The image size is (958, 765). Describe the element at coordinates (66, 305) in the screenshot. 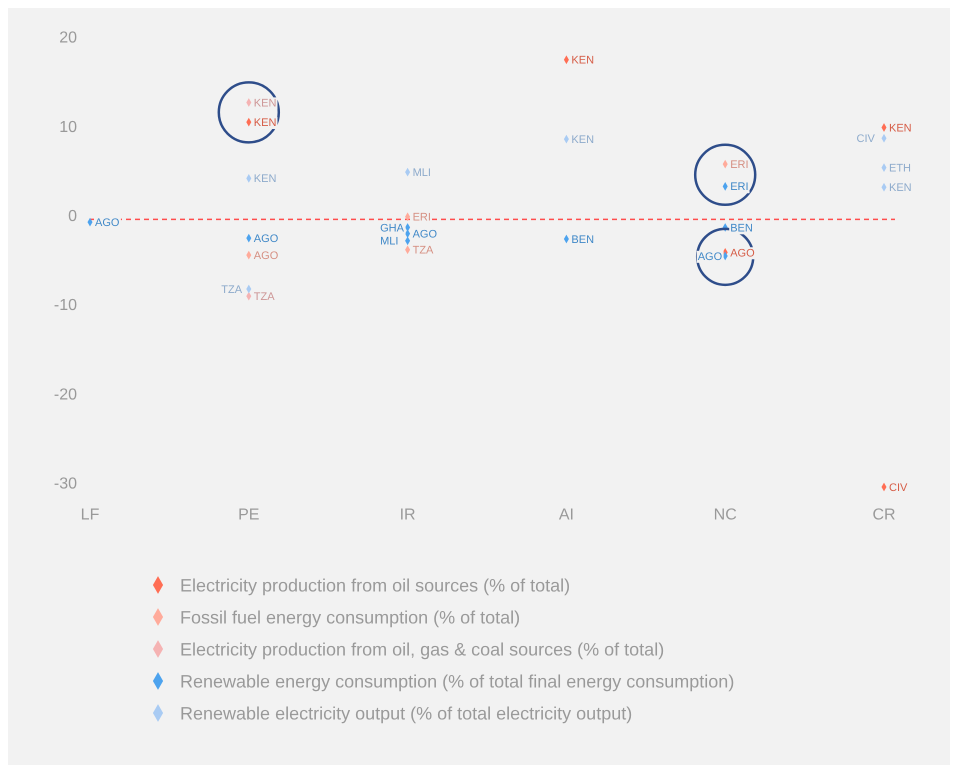

I see `y-tick-label: -10` at that location.